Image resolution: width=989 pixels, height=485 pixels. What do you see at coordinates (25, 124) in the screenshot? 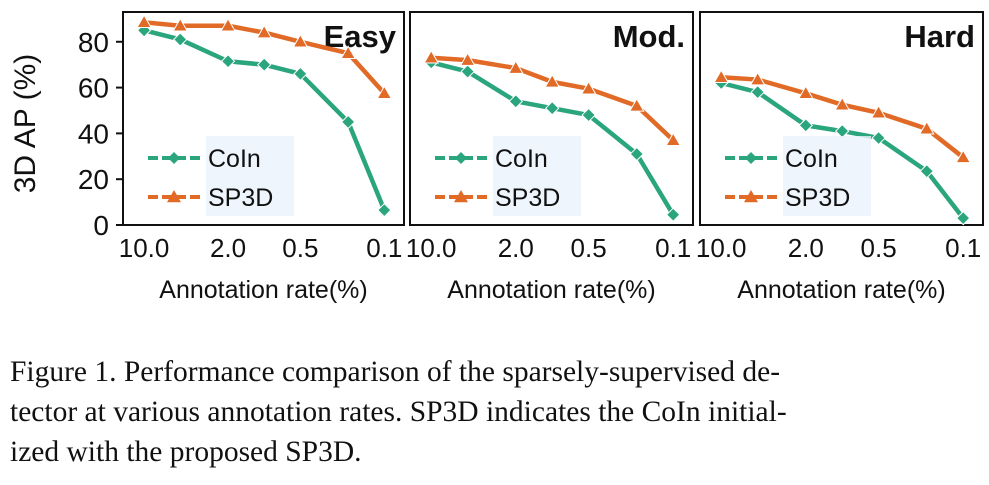
I see `y-axis-label: 3D AP (%)` at bounding box center [25, 124].